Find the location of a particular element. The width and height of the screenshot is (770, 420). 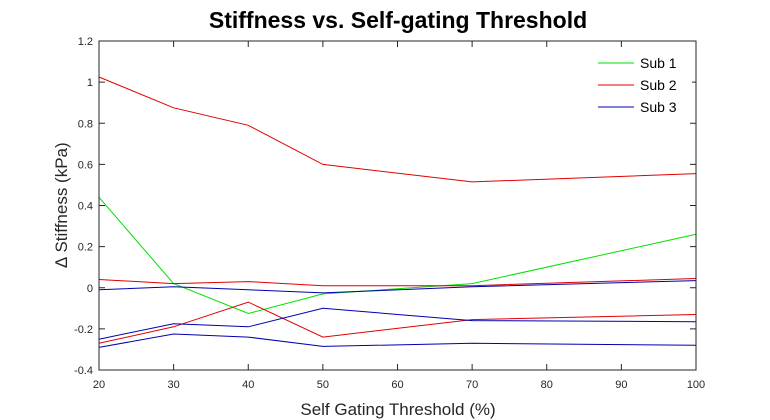

legend-items: Sub 1 Sub 2 Sub 3 is located at coordinates (637, 85).